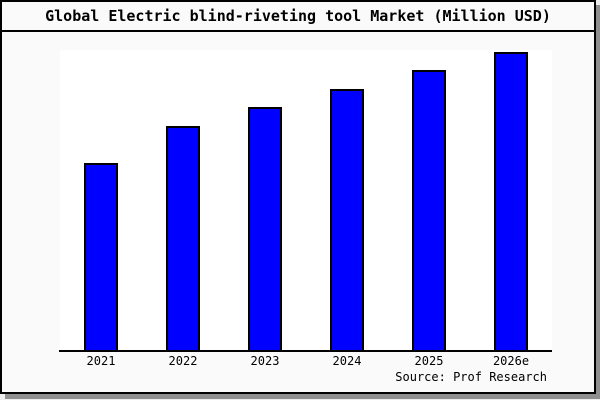  I want to click on x-tick-label-2022: 2022, so click(183, 361).